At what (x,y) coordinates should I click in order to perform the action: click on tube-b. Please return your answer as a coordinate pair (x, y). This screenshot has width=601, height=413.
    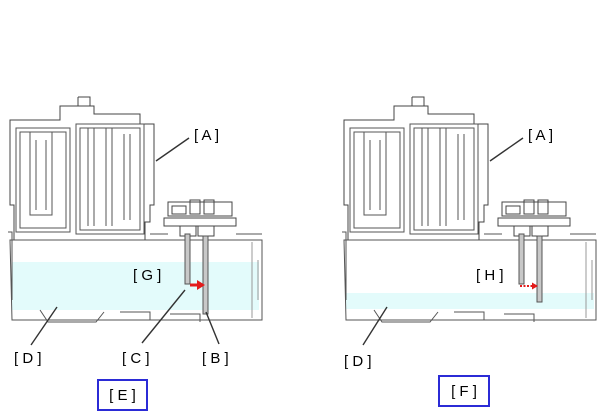
    Looking at the image, I should click on (205, 275).